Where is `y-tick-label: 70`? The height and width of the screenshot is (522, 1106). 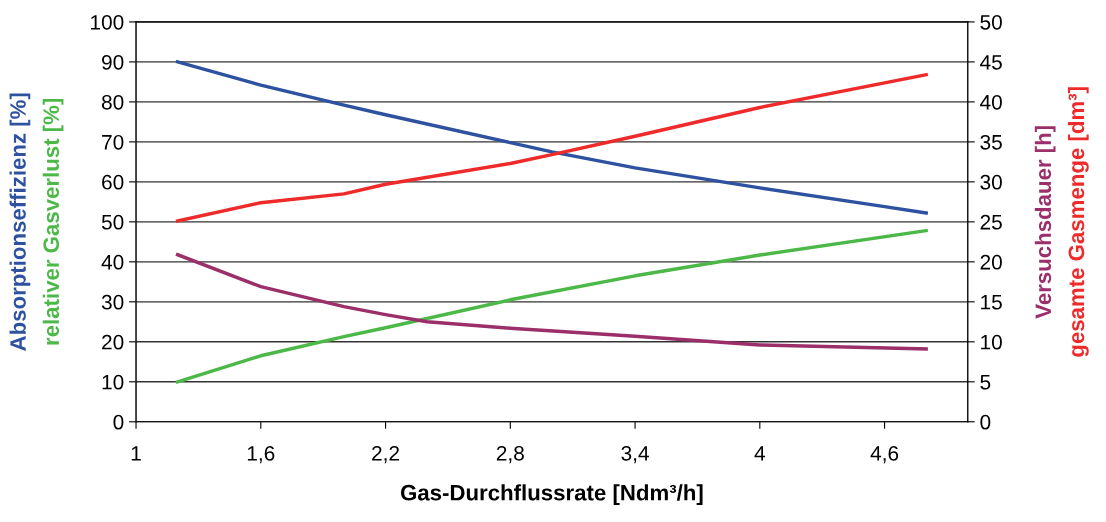
y-tick-label: 70 is located at coordinates (113, 142).